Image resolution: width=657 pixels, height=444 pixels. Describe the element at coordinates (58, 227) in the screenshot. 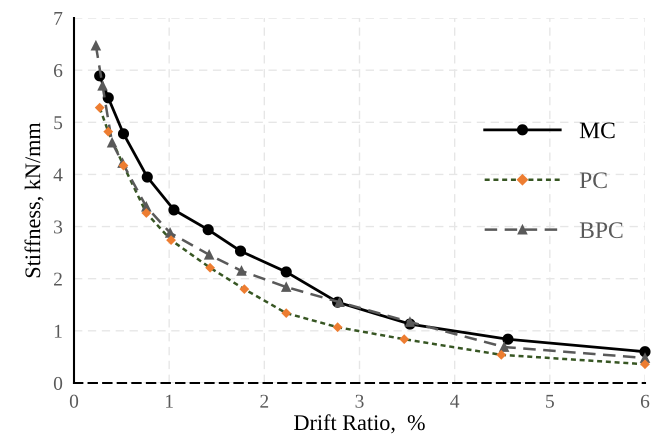

I see `y-tick-label: 3` at that location.